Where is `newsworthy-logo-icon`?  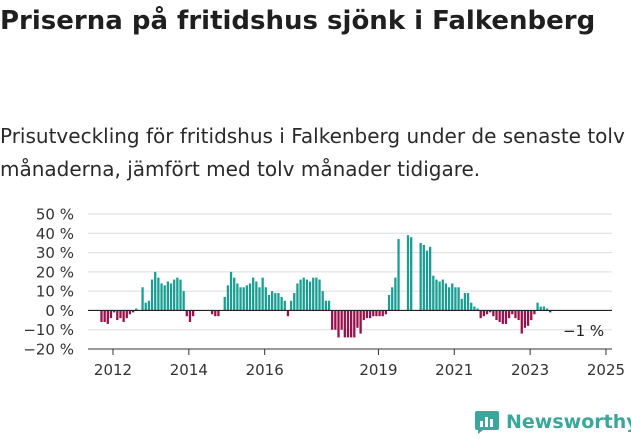
newsworthy-logo-icon is located at coordinates (487, 422).